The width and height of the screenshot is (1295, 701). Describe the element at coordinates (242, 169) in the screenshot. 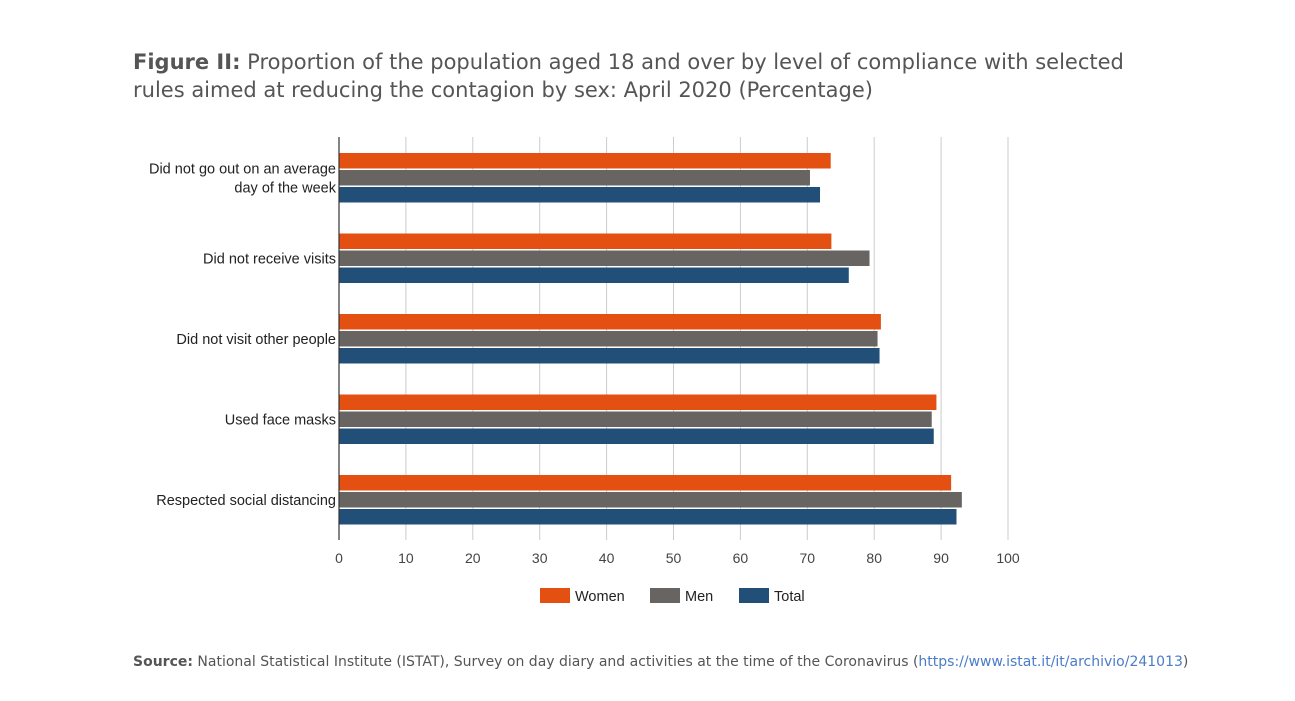

I see `y-category-label: Did not go out on an average` at that location.